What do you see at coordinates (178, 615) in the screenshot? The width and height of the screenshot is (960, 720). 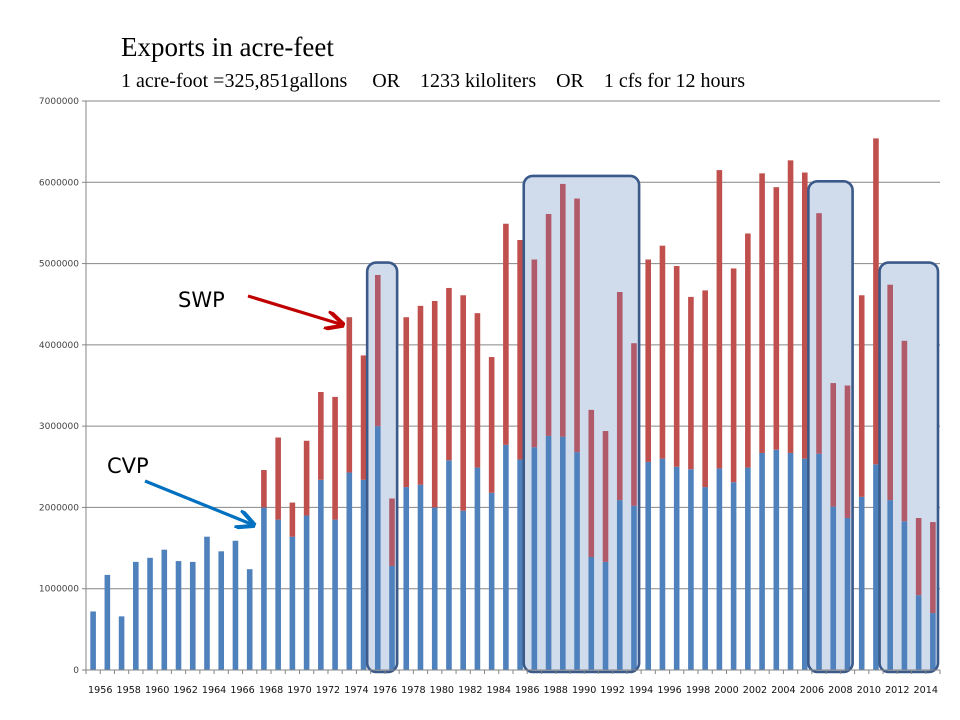 I see `bar-cvp-1962` at bounding box center [178, 615].